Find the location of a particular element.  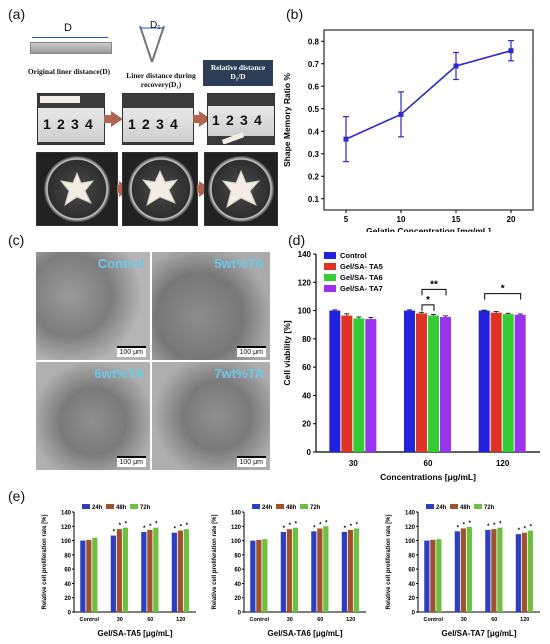

micrograph-5wt: 5wt%TA 100 μm is located at coordinates (211, 306).